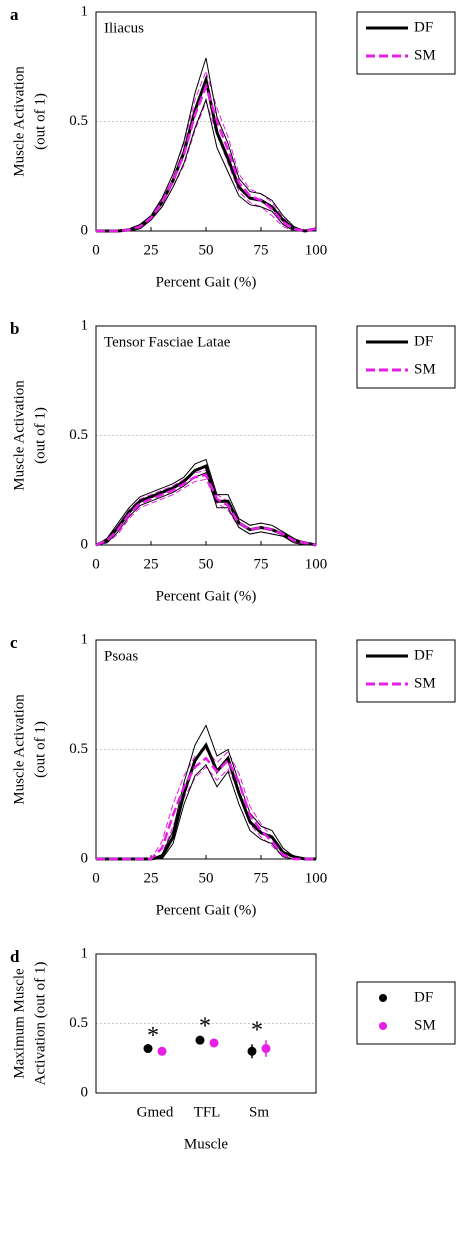 Image resolution: width=474 pixels, height=1238 pixels. Describe the element at coordinates (124, 28) in the screenshot. I see `panel-title: Iliacus` at that location.